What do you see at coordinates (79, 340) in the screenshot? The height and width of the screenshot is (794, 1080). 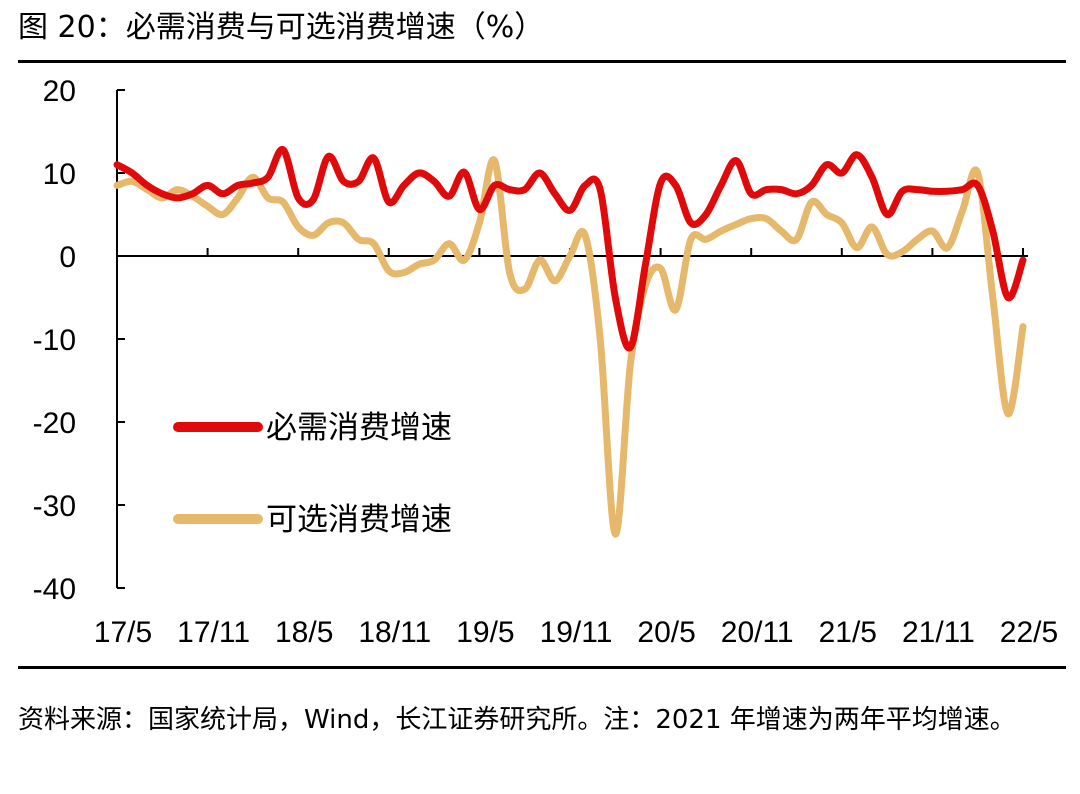 I see `y-axis-ticks: 20 10 0 -10 -20 -30 -40` at bounding box center [79, 340].